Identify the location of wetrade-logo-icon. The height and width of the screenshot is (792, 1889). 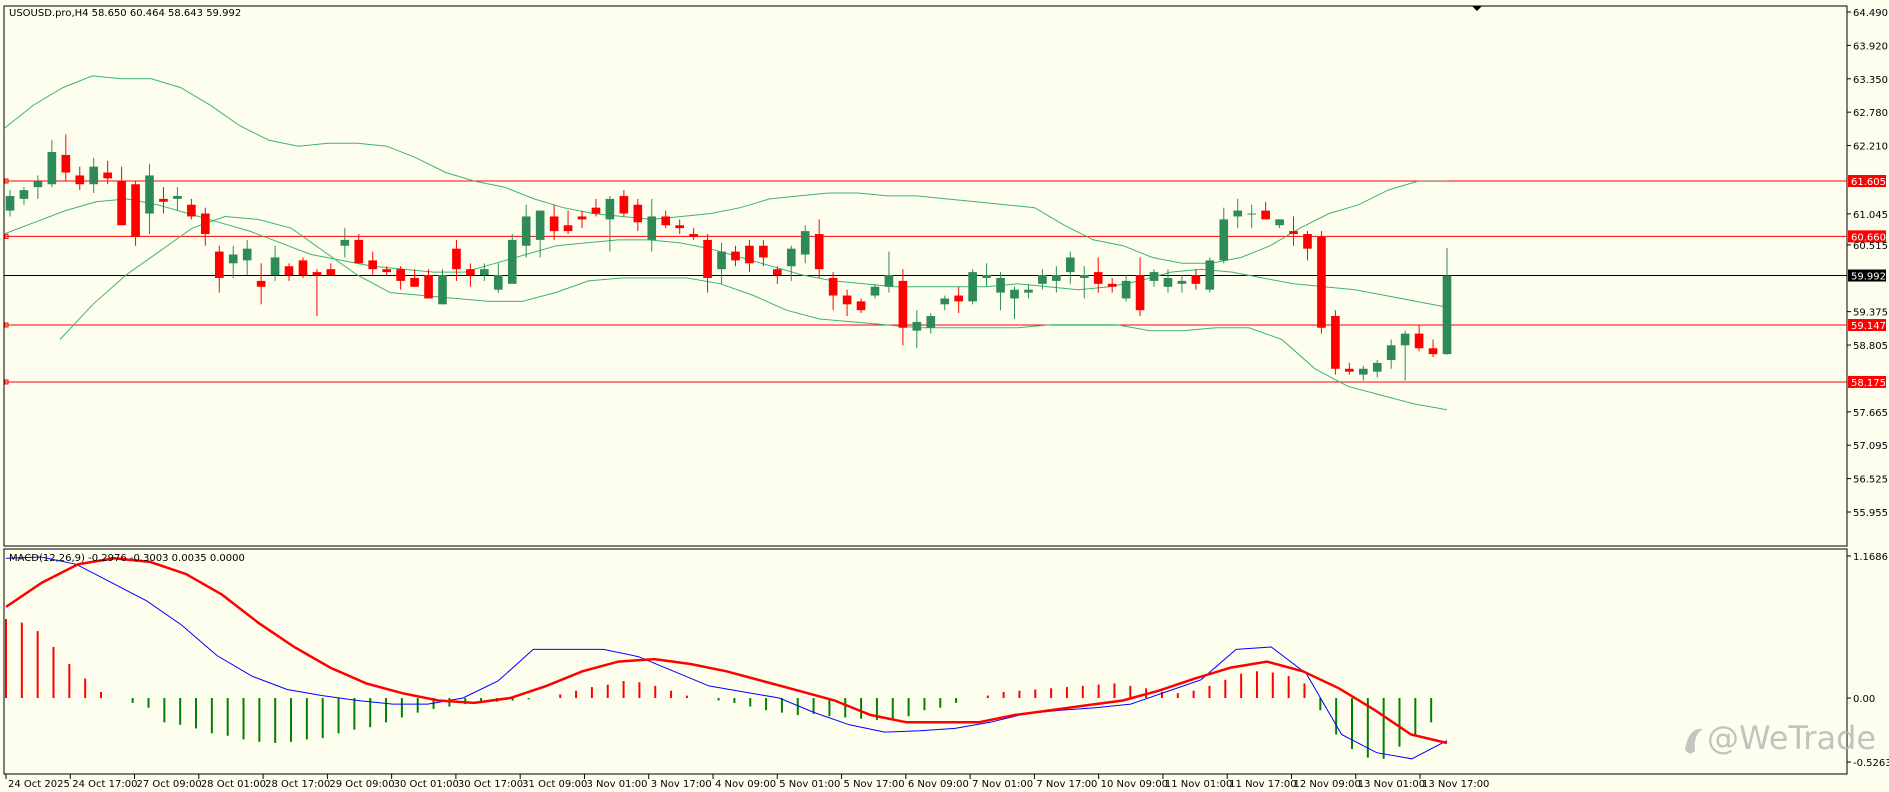
(1694, 741).